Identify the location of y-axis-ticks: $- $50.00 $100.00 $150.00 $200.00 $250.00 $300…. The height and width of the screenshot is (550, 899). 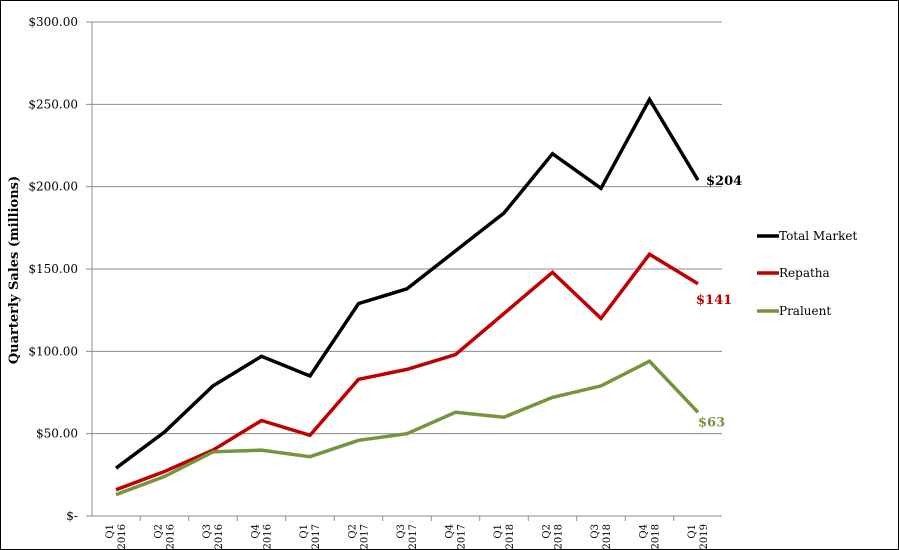
(53, 269).